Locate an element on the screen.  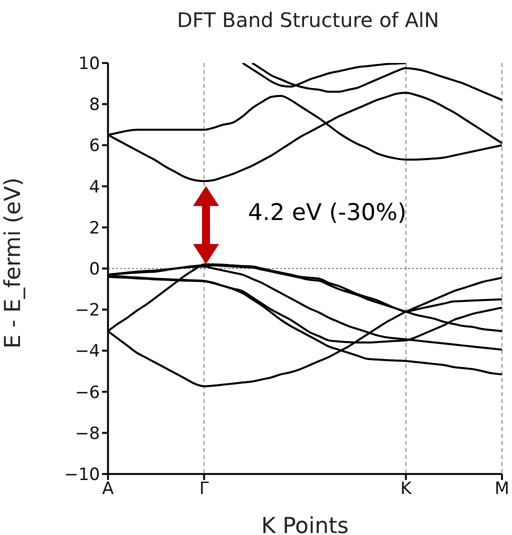
y-tick-label: 8 is located at coordinates (94, 105).